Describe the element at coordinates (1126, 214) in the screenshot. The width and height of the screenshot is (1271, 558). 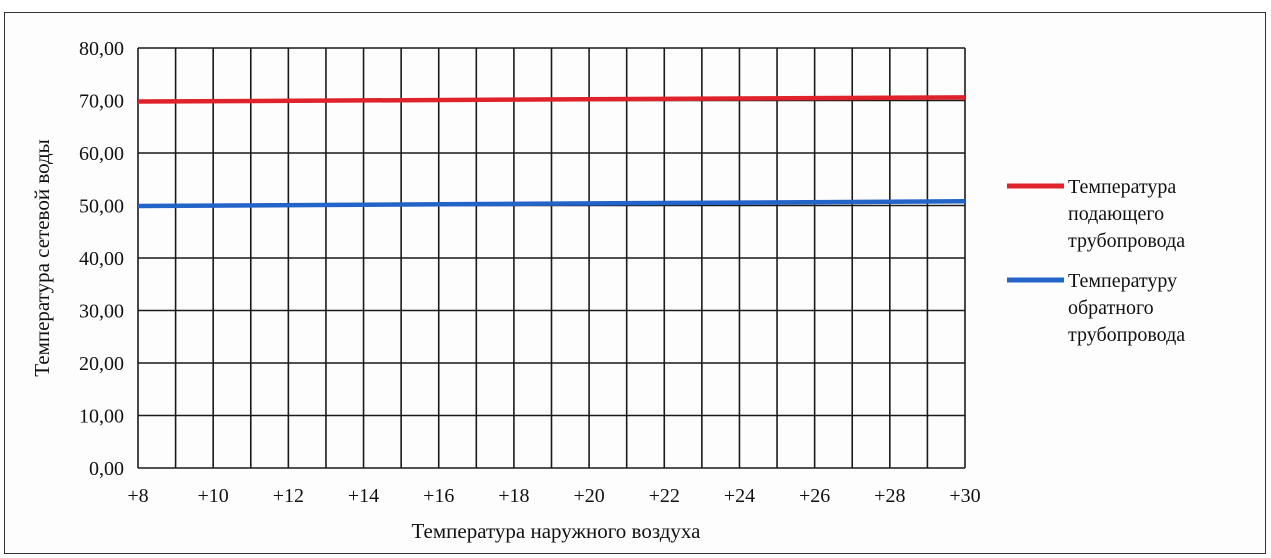
I see `legend-label-1: Температура подающего трубопровода` at that location.